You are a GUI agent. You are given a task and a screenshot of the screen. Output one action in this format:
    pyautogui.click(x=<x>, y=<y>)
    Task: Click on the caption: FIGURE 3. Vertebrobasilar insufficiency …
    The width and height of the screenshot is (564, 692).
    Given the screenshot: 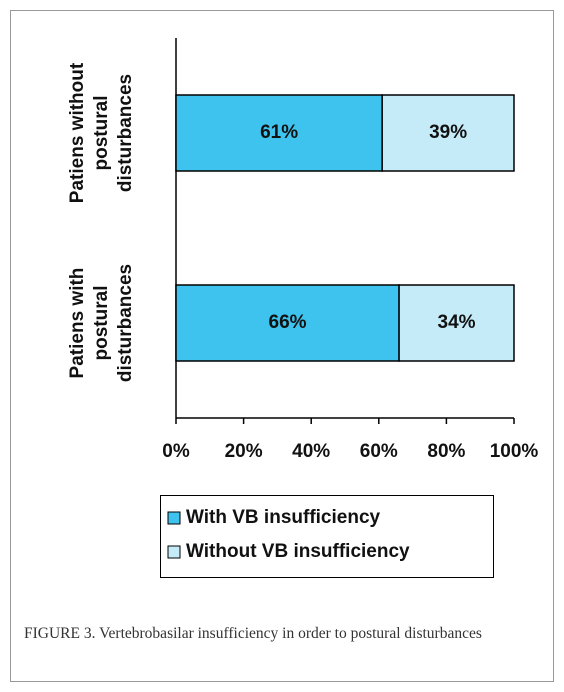 What is the action you would take?
    pyautogui.click(x=253, y=633)
    